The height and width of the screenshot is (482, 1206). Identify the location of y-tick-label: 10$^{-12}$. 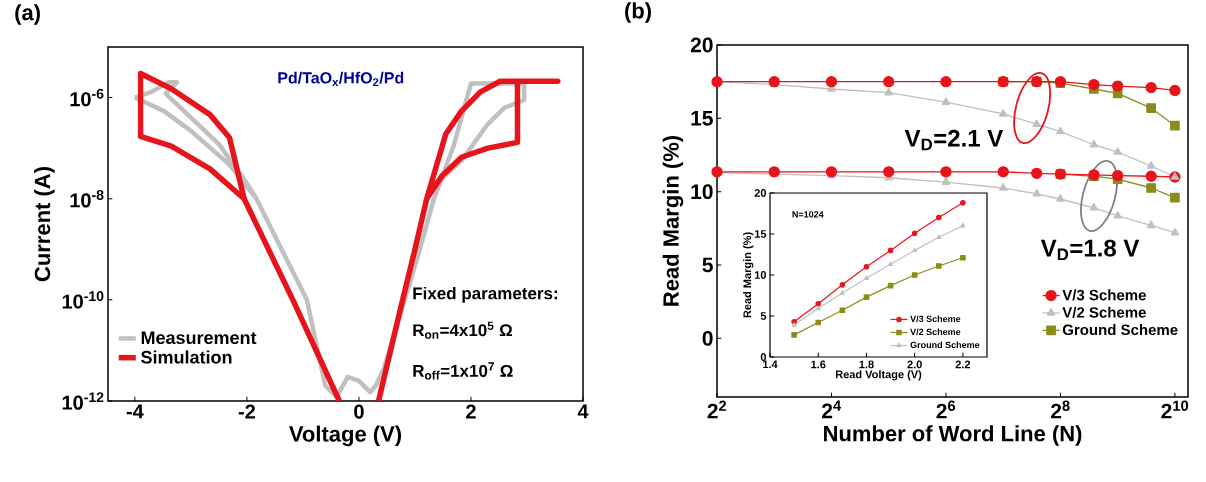
(83, 401).